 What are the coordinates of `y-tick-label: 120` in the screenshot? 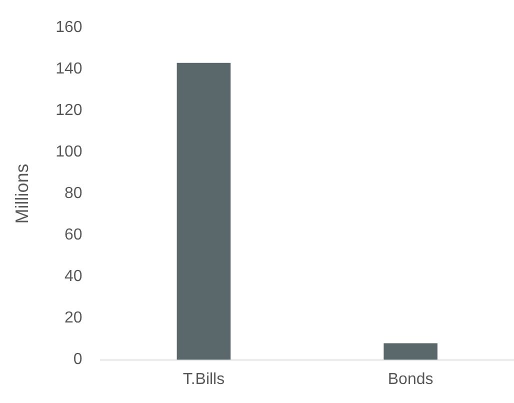 It's located at (69, 111).